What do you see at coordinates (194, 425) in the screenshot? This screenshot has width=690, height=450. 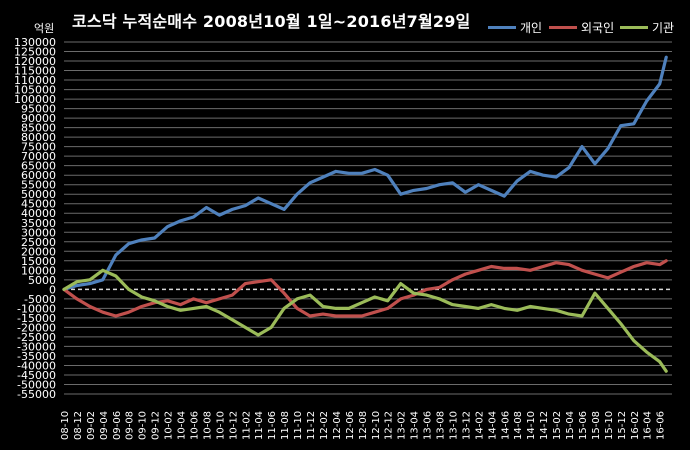 I see `x-tick-label: 10-06` at bounding box center [194, 425].